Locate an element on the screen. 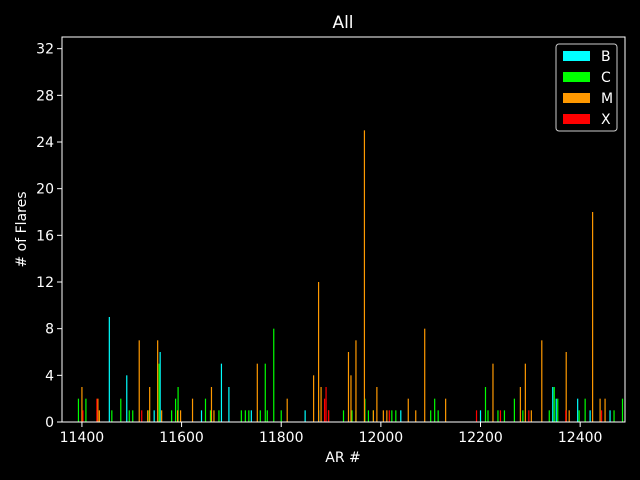 This screenshot has width=640, height=480. x-axis-label: AR # is located at coordinates (343, 458).